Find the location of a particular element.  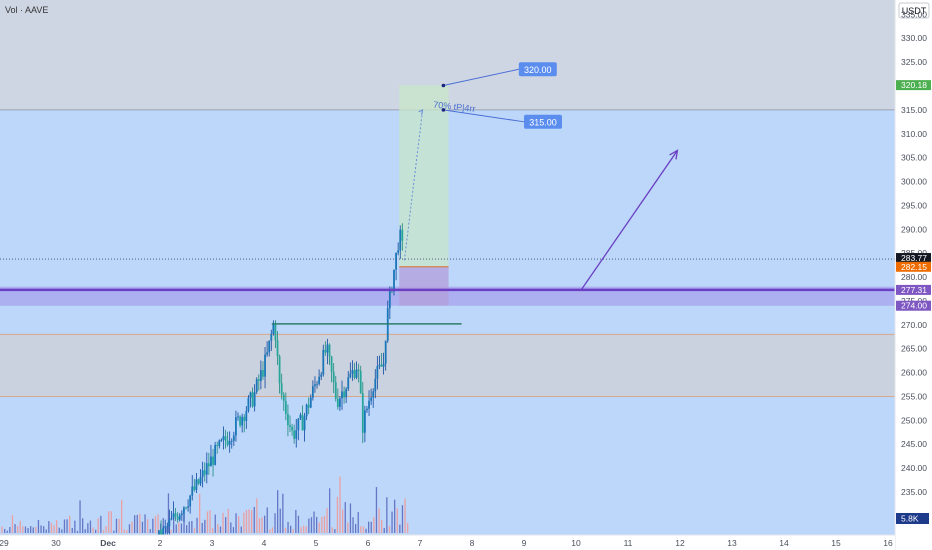

x-tick-label: 11 is located at coordinates (628, 543).